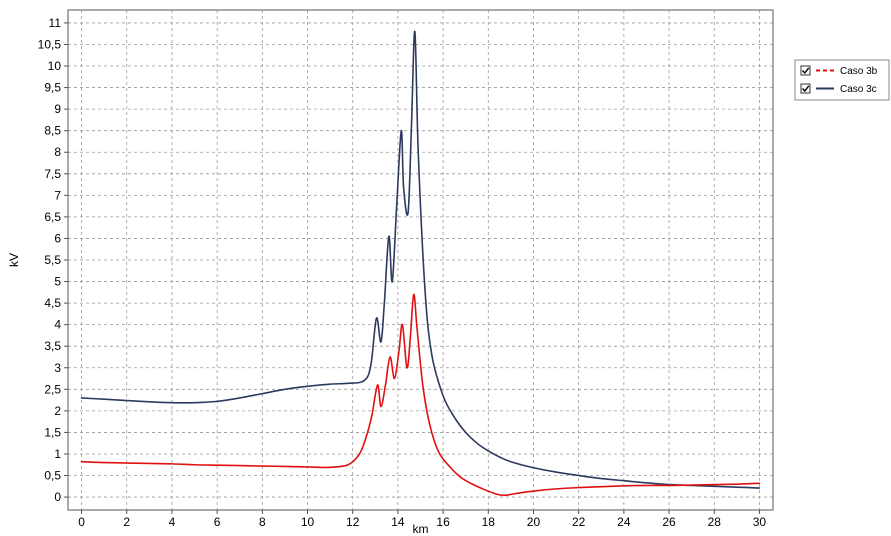 The width and height of the screenshot is (891, 536). I want to click on y-tick-label: 7,5, so click(52, 174).